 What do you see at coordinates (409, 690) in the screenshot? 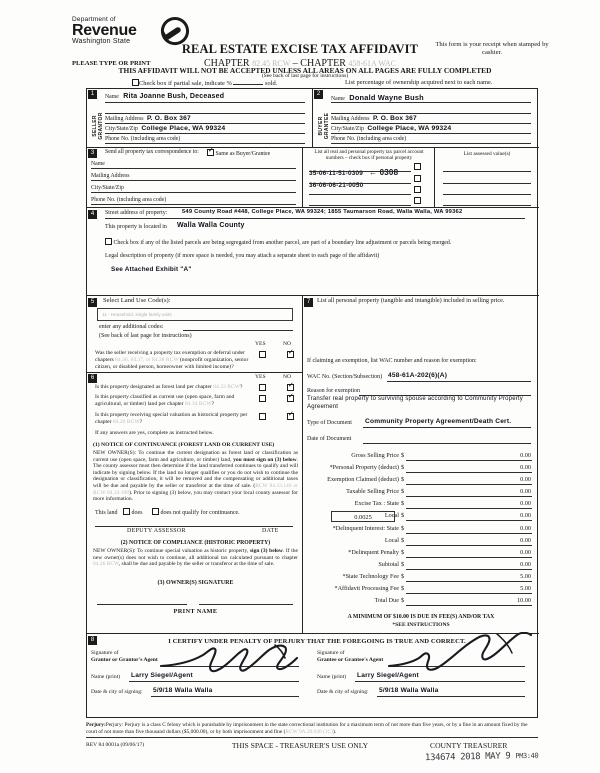
I see `grantee-date-value: 5/9/18 Walla Walla` at bounding box center [409, 690].